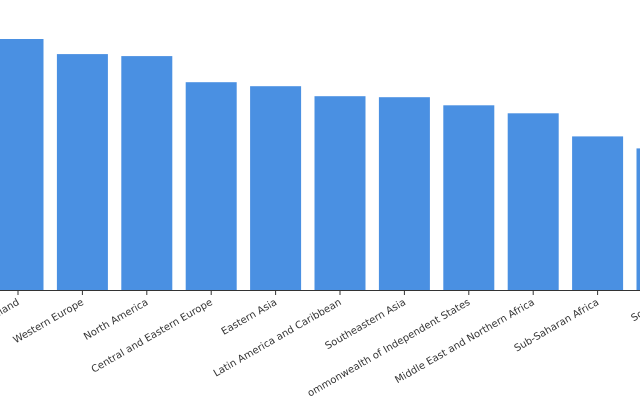  Describe the element at coordinates (152, 336) in the screenshot. I see `x-tick-label-3: Central and Eastern Europe` at that location.